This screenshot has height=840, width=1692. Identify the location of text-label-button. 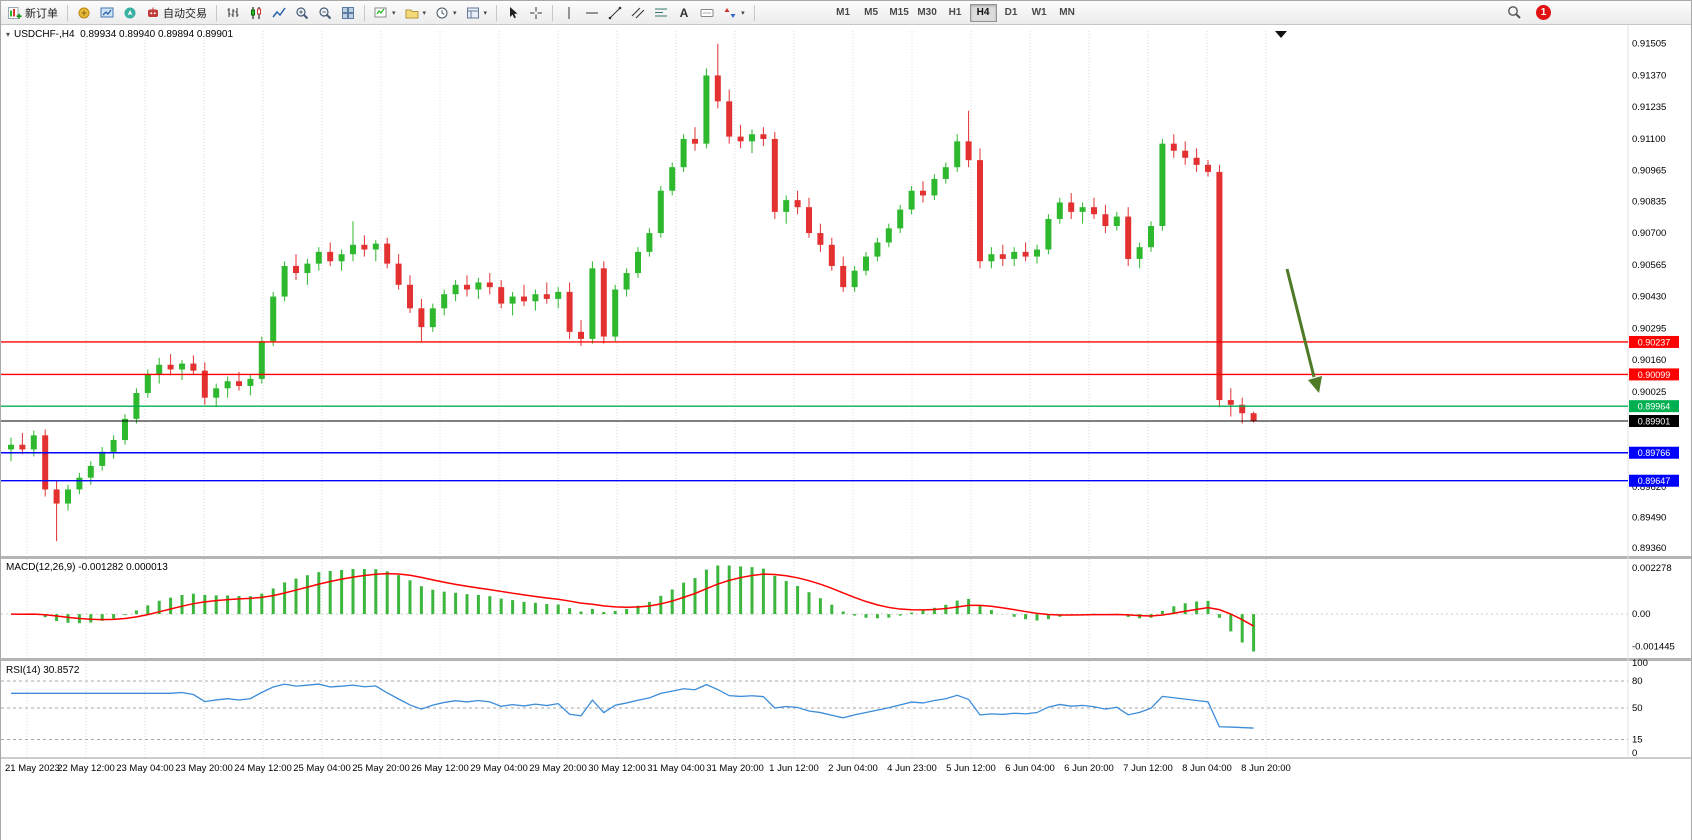
(707, 13).